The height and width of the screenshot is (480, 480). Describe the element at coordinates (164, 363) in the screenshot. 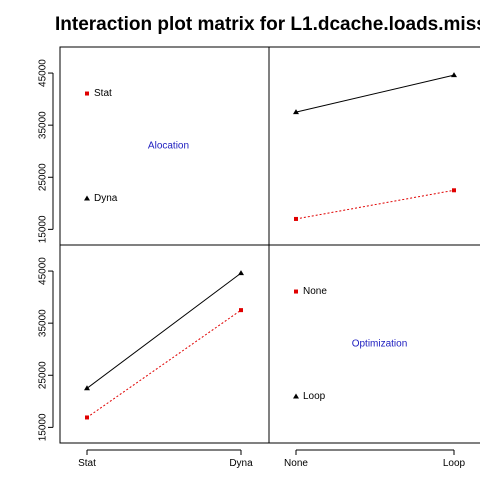

I see `series-line-none` at that location.